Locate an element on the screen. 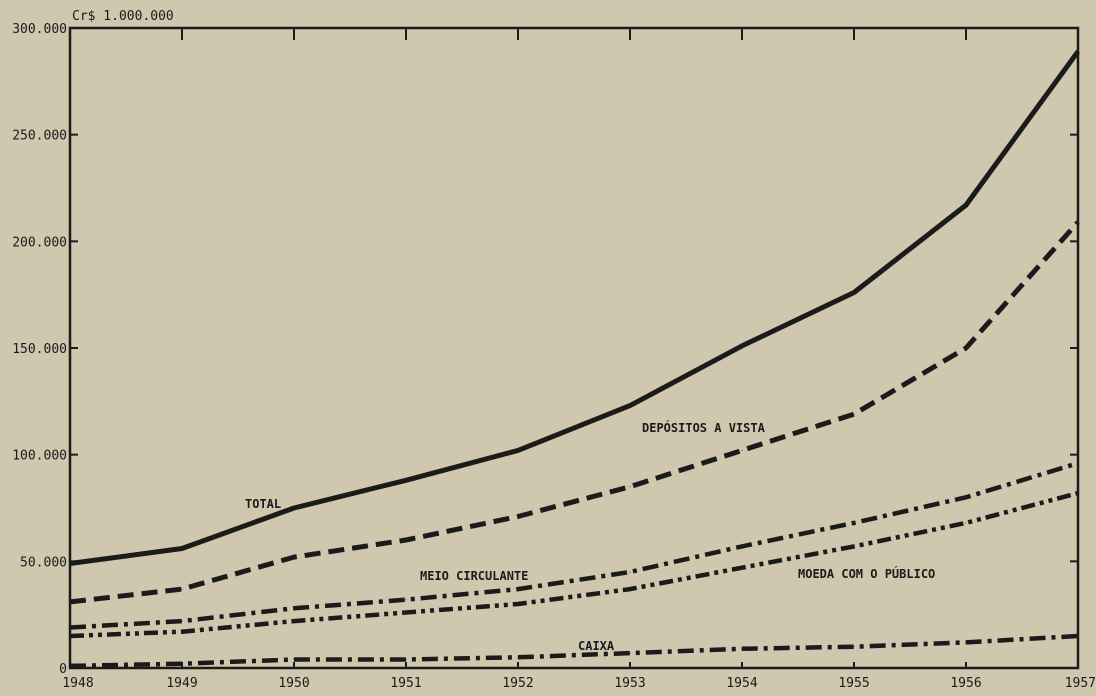  x-tick-label: 1950 is located at coordinates (293, 683).